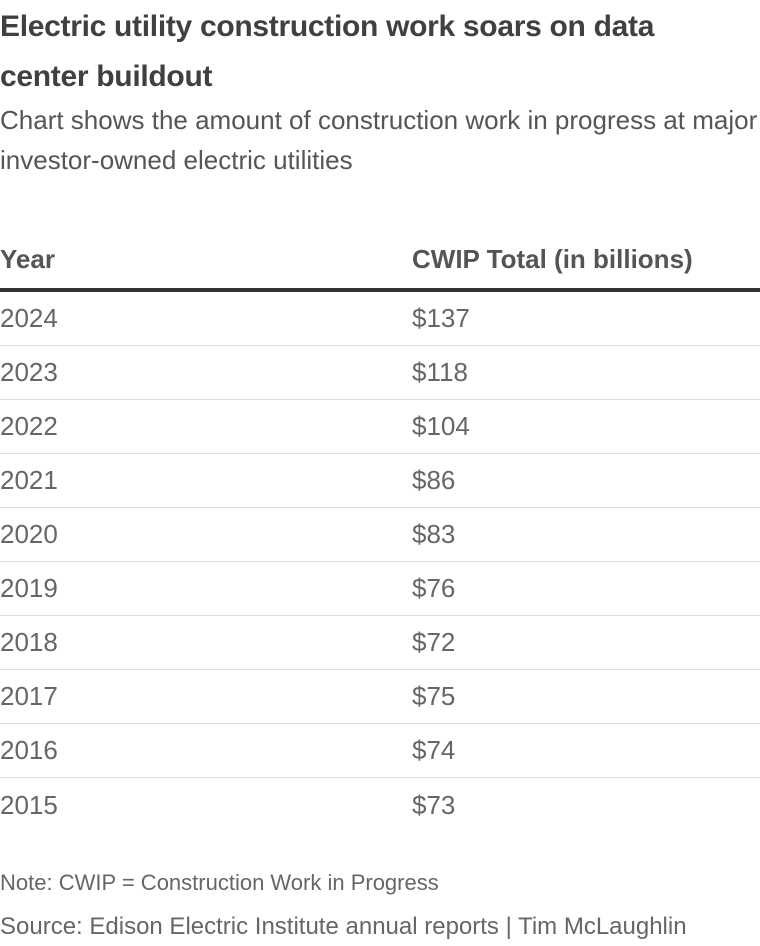 The width and height of the screenshot is (760, 946). What do you see at coordinates (380, 589) in the screenshot?
I see `table-row: 2019 $76` at bounding box center [380, 589].